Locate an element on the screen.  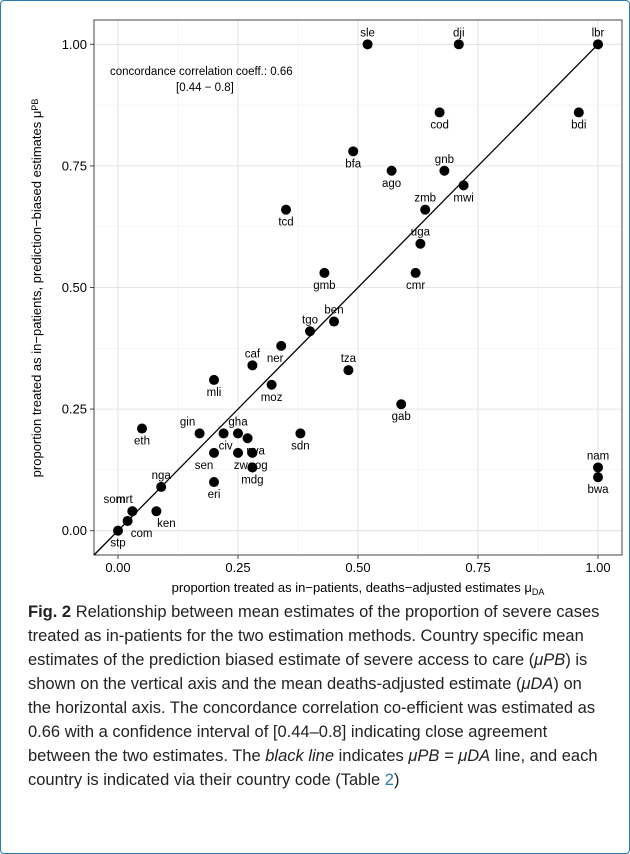
x-tick-label: 0.50 is located at coordinates (357, 567).